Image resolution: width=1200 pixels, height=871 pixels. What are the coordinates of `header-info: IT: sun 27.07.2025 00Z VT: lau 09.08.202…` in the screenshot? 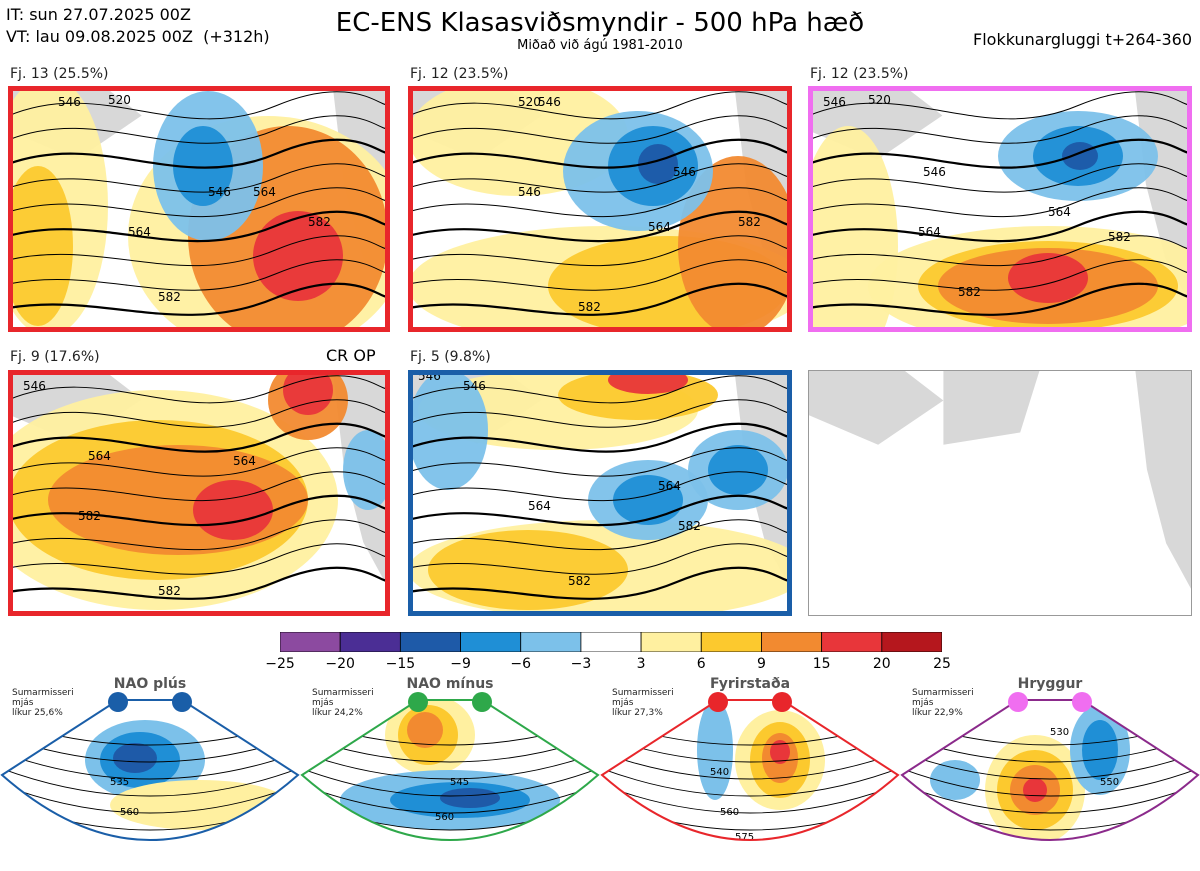 It's located at (138, 26).